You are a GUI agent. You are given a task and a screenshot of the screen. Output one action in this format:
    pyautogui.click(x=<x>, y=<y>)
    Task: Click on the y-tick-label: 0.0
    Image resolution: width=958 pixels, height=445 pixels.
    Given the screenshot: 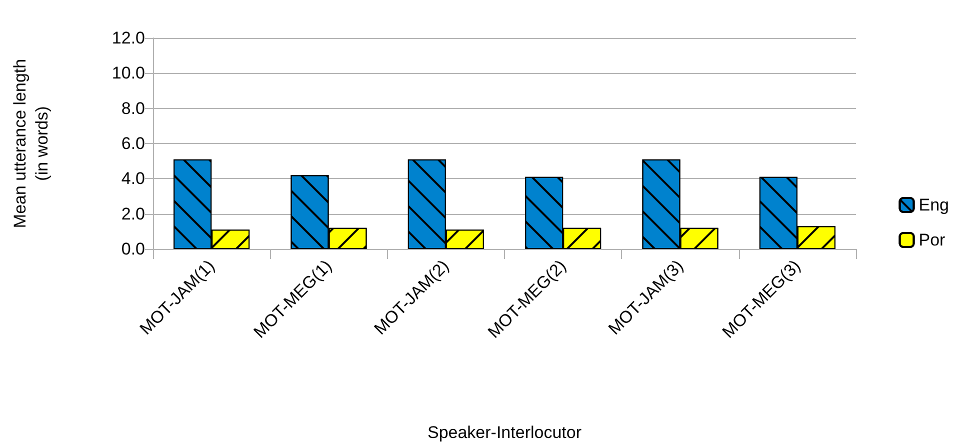 What is the action you would take?
    pyautogui.click(x=133, y=249)
    